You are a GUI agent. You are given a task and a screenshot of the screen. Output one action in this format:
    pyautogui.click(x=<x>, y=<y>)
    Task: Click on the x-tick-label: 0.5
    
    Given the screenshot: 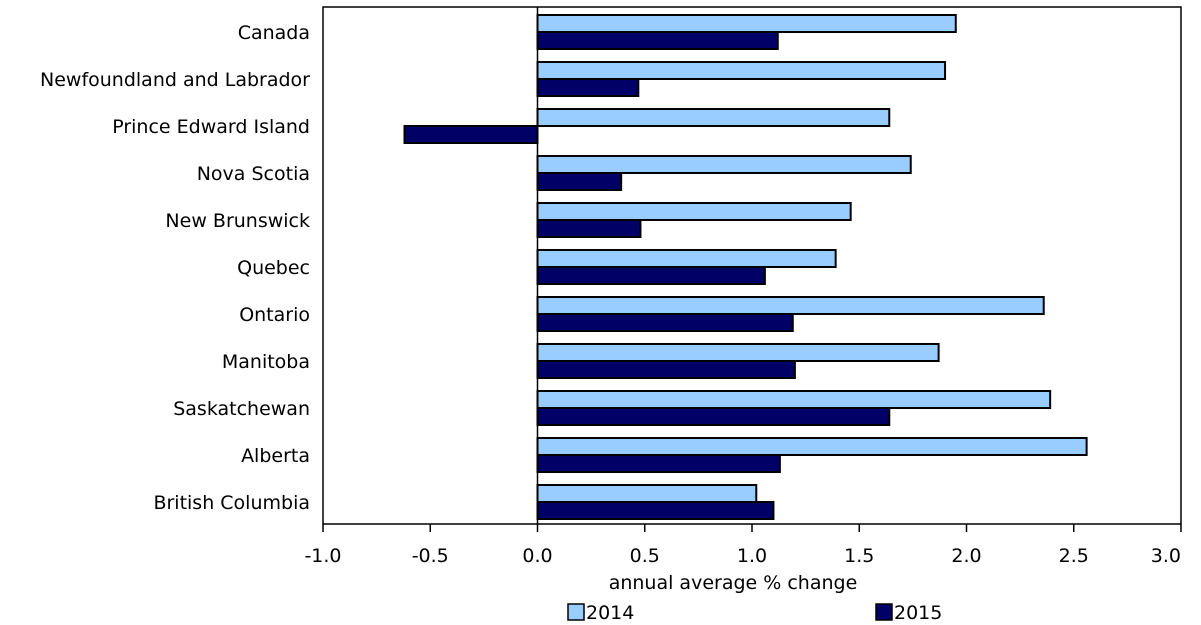 What is the action you would take?
    pyautogui.click(x=645, y=556)
    